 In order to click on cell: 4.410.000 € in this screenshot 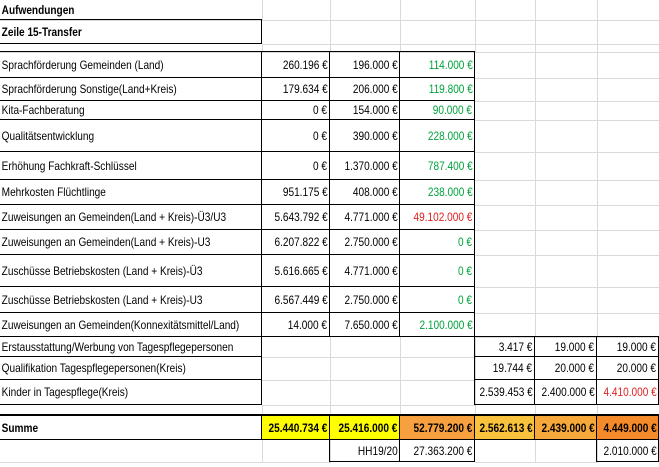, I will do `click(627, 392)`.